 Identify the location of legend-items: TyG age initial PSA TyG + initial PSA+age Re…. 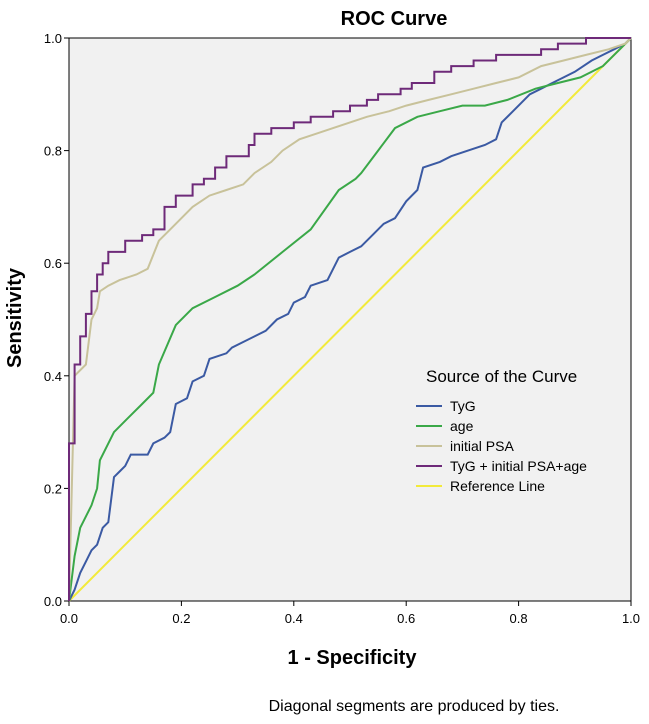
(501, 446).